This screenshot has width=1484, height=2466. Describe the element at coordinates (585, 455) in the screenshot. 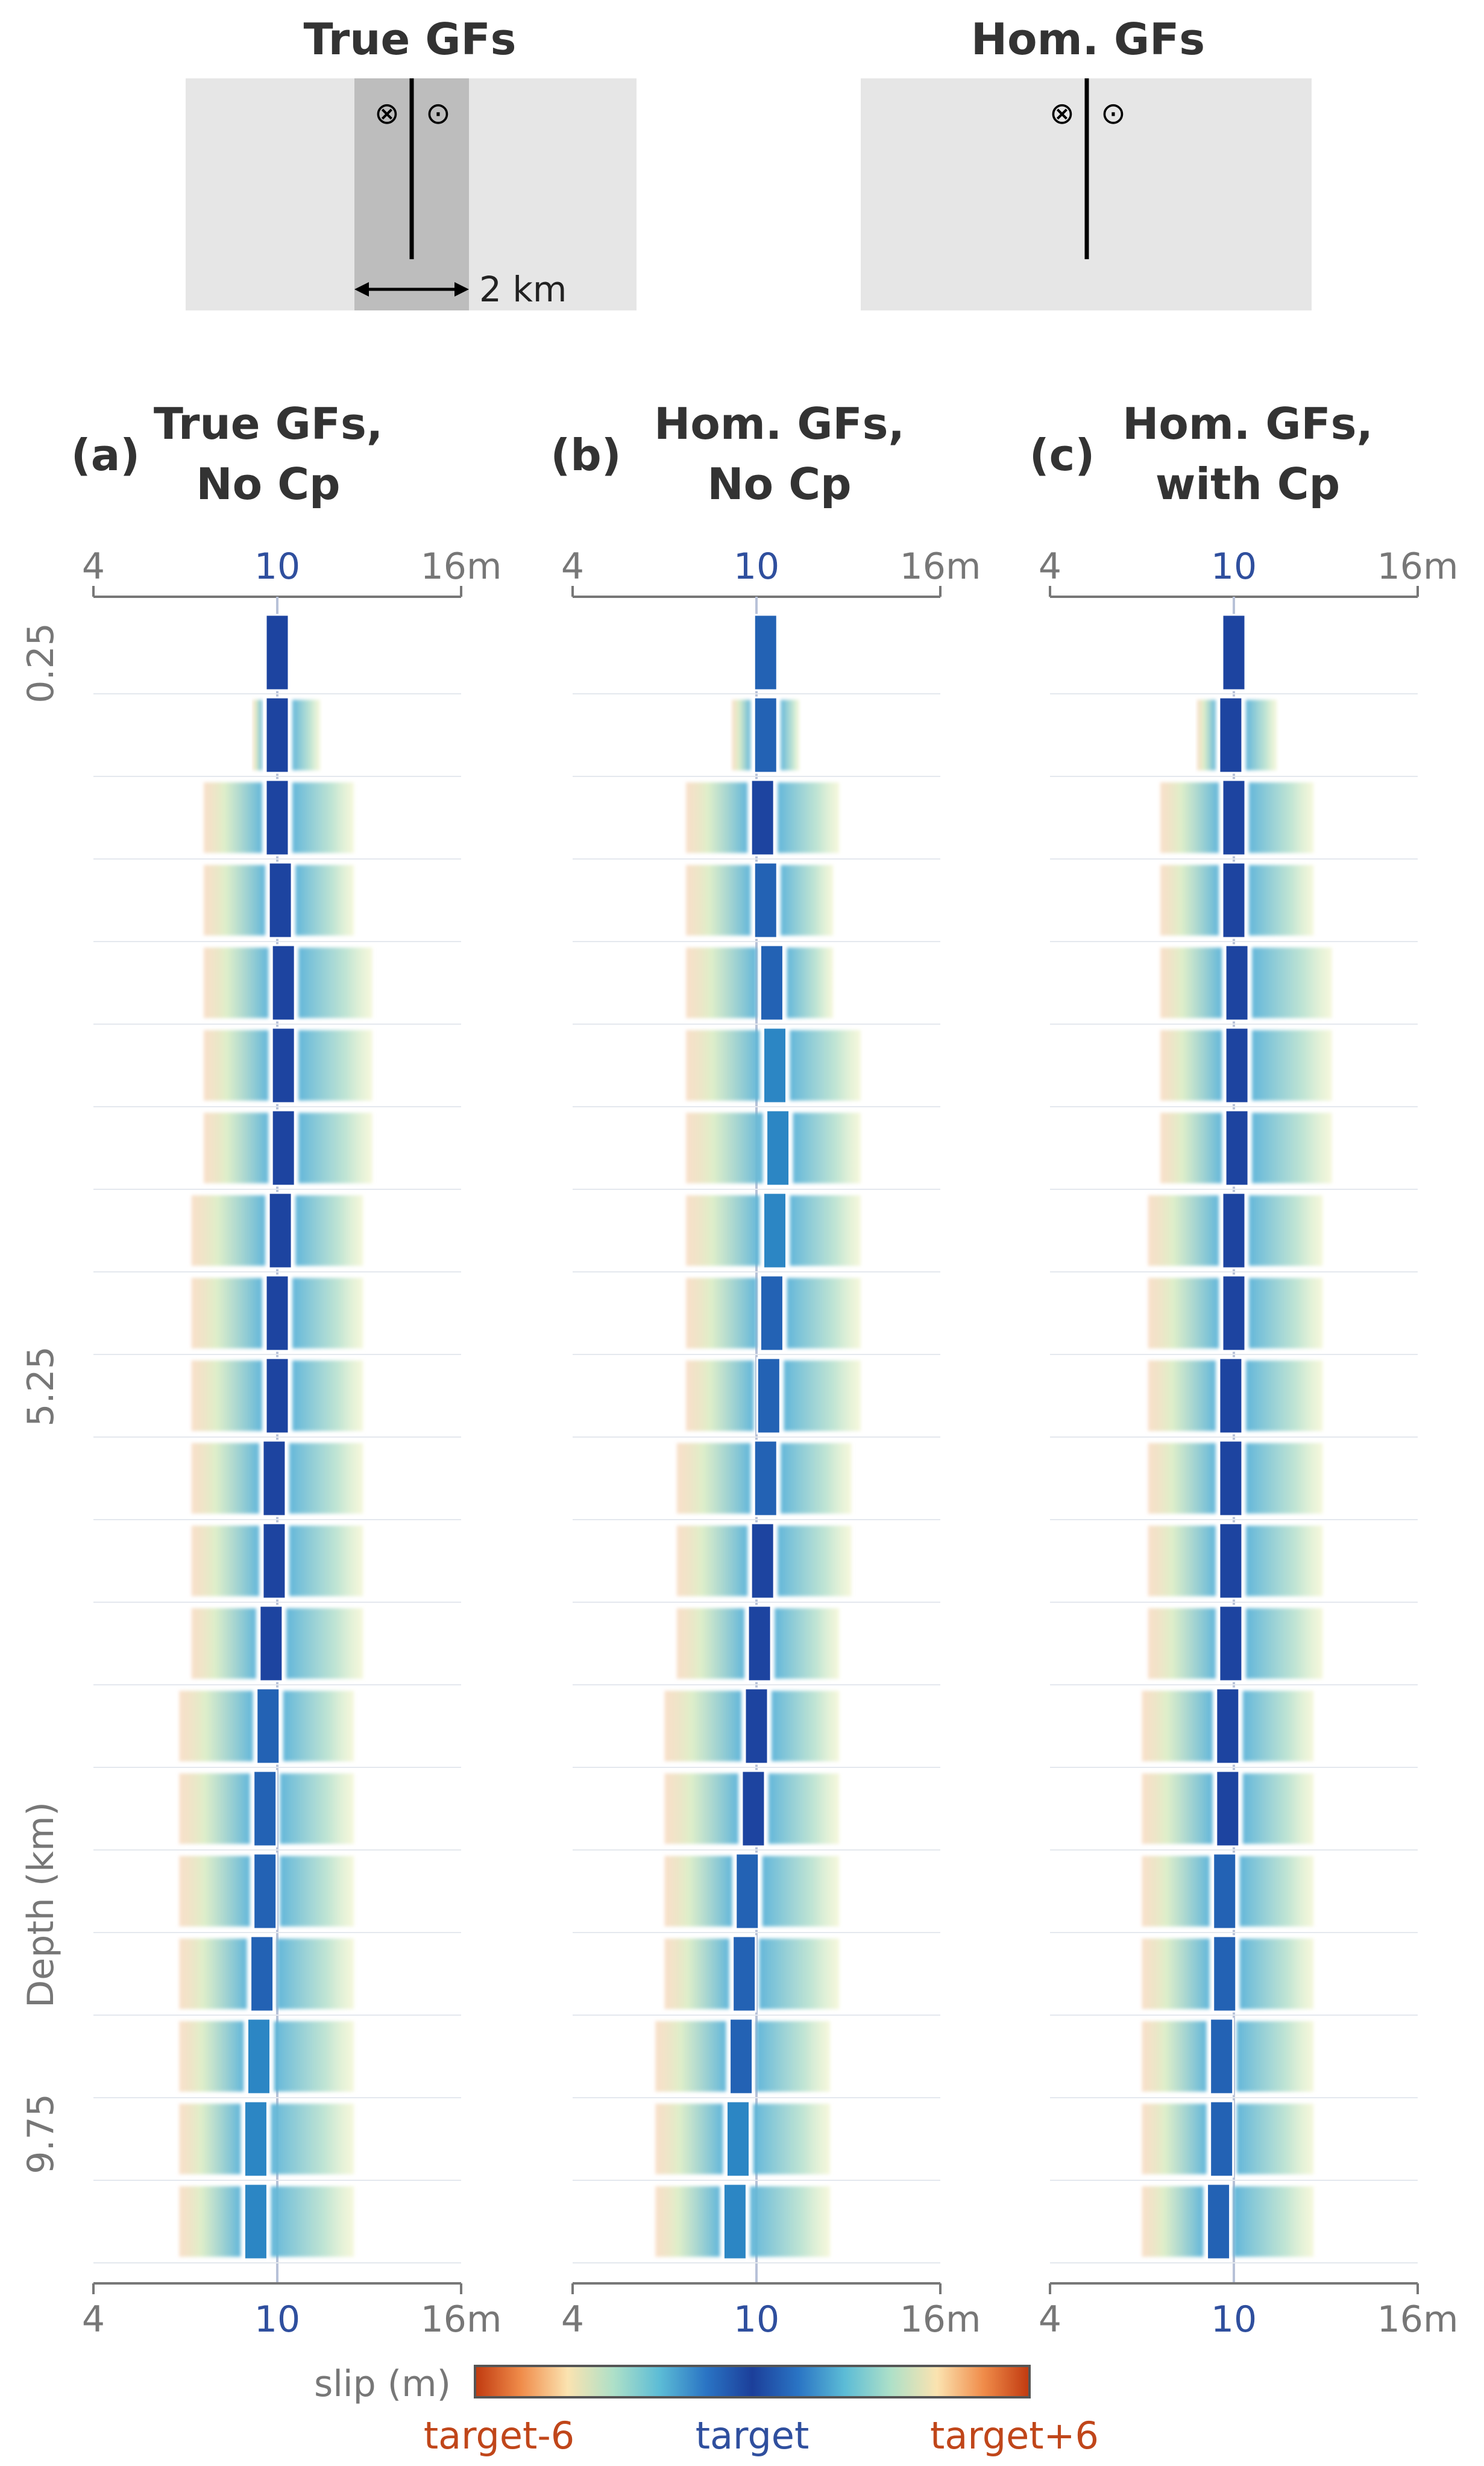

I see `panel-label-b: (b)` at that location.